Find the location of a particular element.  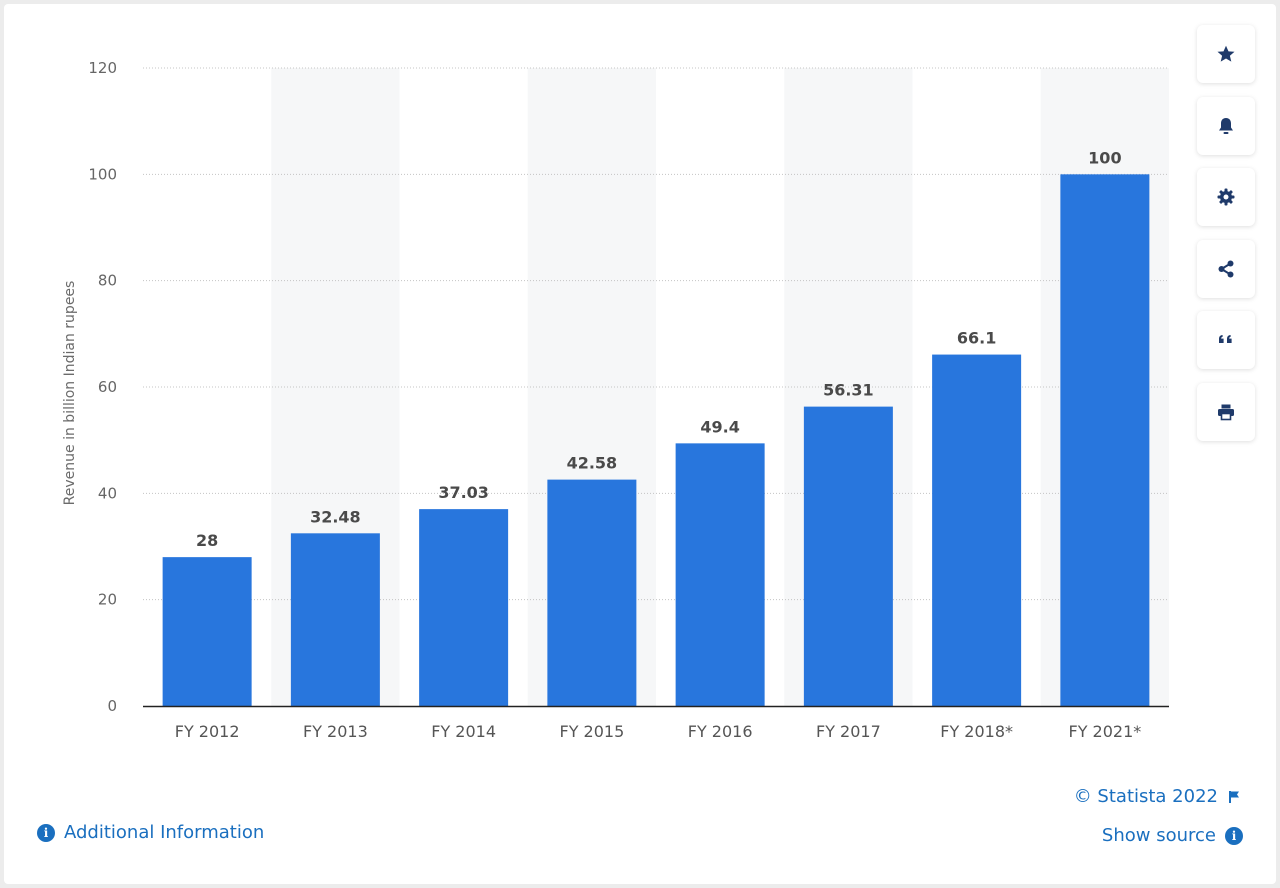

show-source-link: Show source i is located at coordinates (1172, 835).